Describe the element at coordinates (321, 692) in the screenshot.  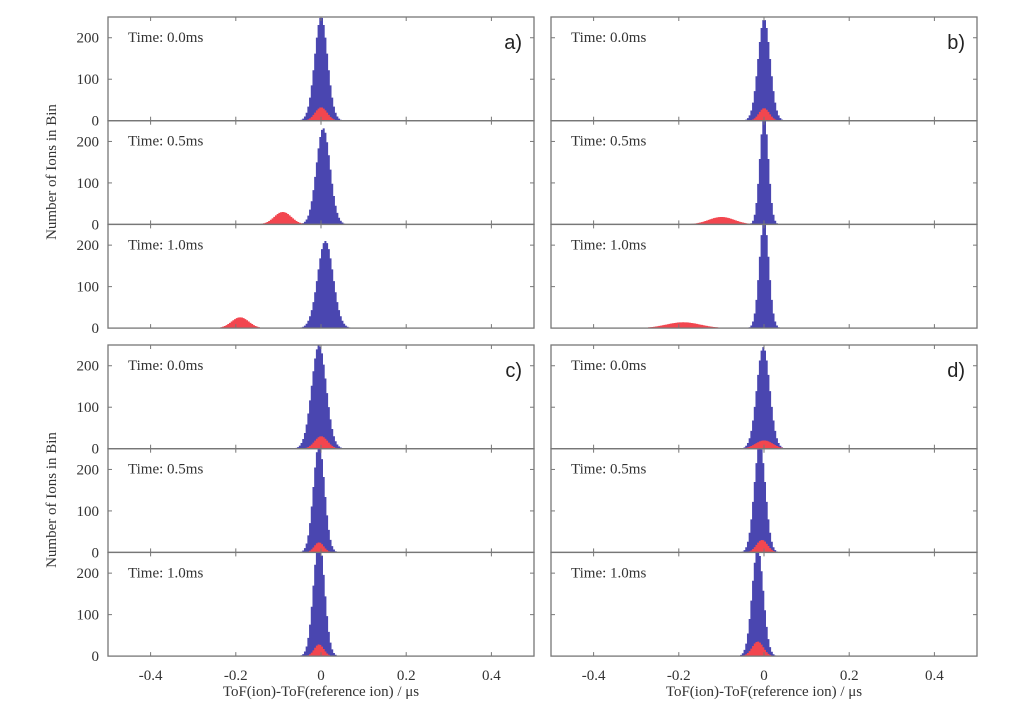
I see `x-axis-title-left: ToF(ion)-ToF(reference ion) / μs` at that location.